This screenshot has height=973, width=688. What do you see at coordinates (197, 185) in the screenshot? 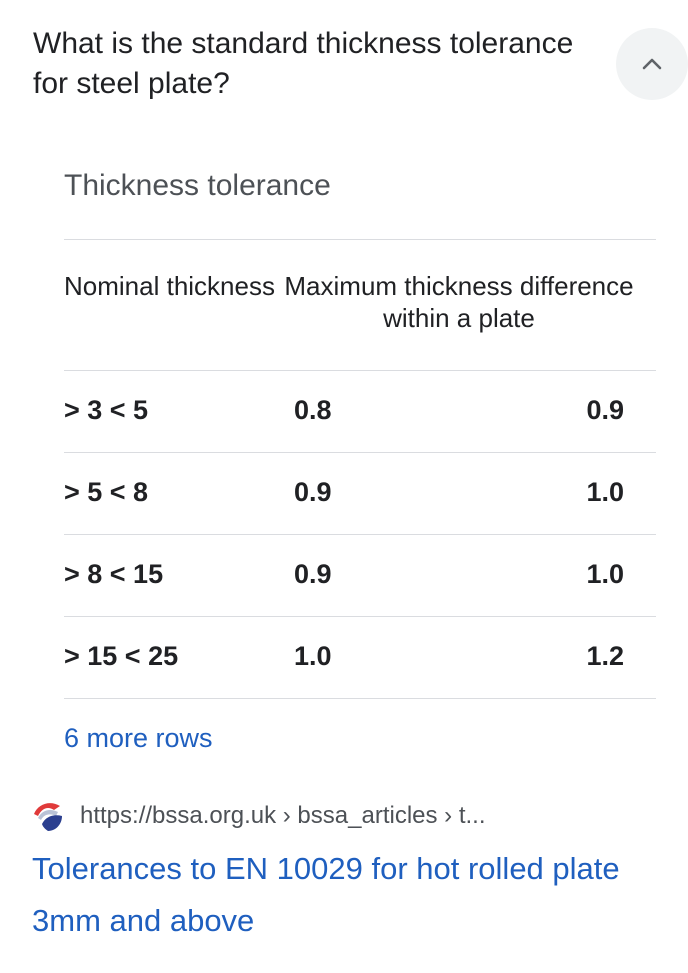
I see `table-title: Thickness tolerance` at bounding box center [197, 185].